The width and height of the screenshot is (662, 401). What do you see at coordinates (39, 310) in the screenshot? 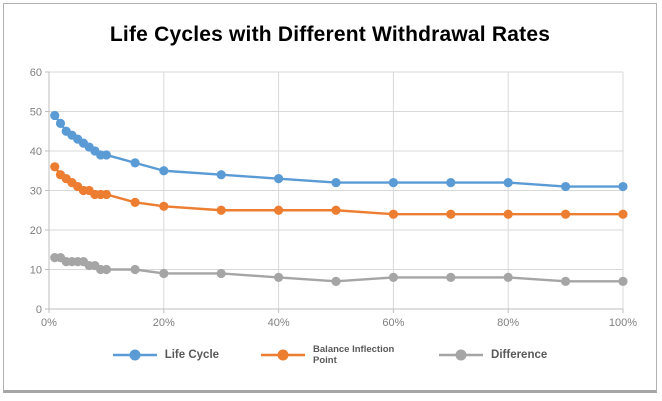
I see `y-axis-tick-label: 0` at bounding box center [39, 310].